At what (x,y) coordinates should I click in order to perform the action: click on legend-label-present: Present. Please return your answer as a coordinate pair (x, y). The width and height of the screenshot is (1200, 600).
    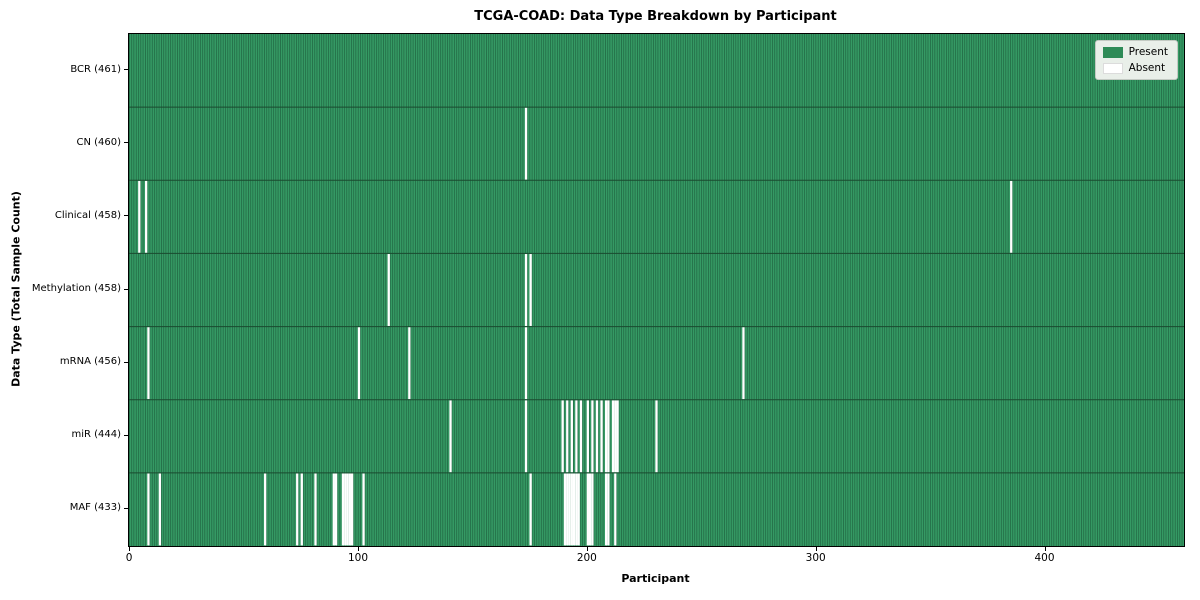
    Looking at the image, I should click on (1148, 52).